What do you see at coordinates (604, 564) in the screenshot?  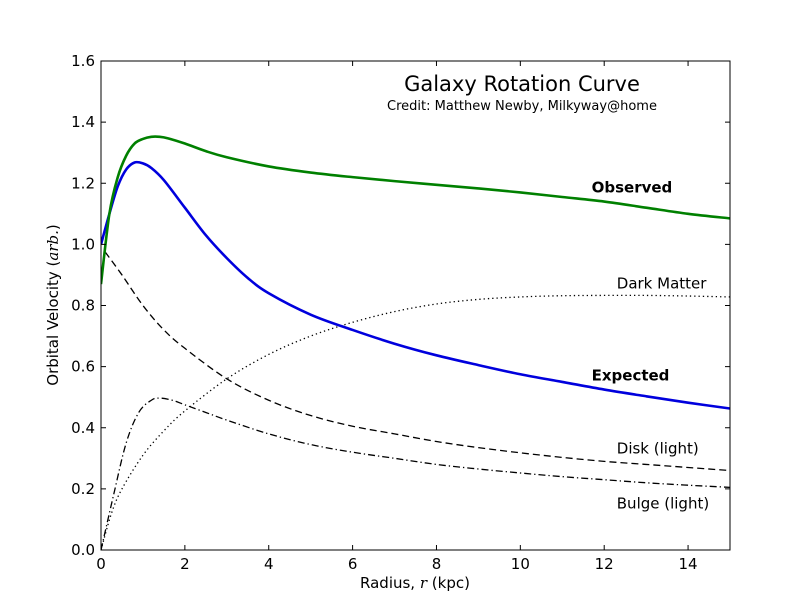 I see `x-tick-label: 12` at bounding box center [604, 564].